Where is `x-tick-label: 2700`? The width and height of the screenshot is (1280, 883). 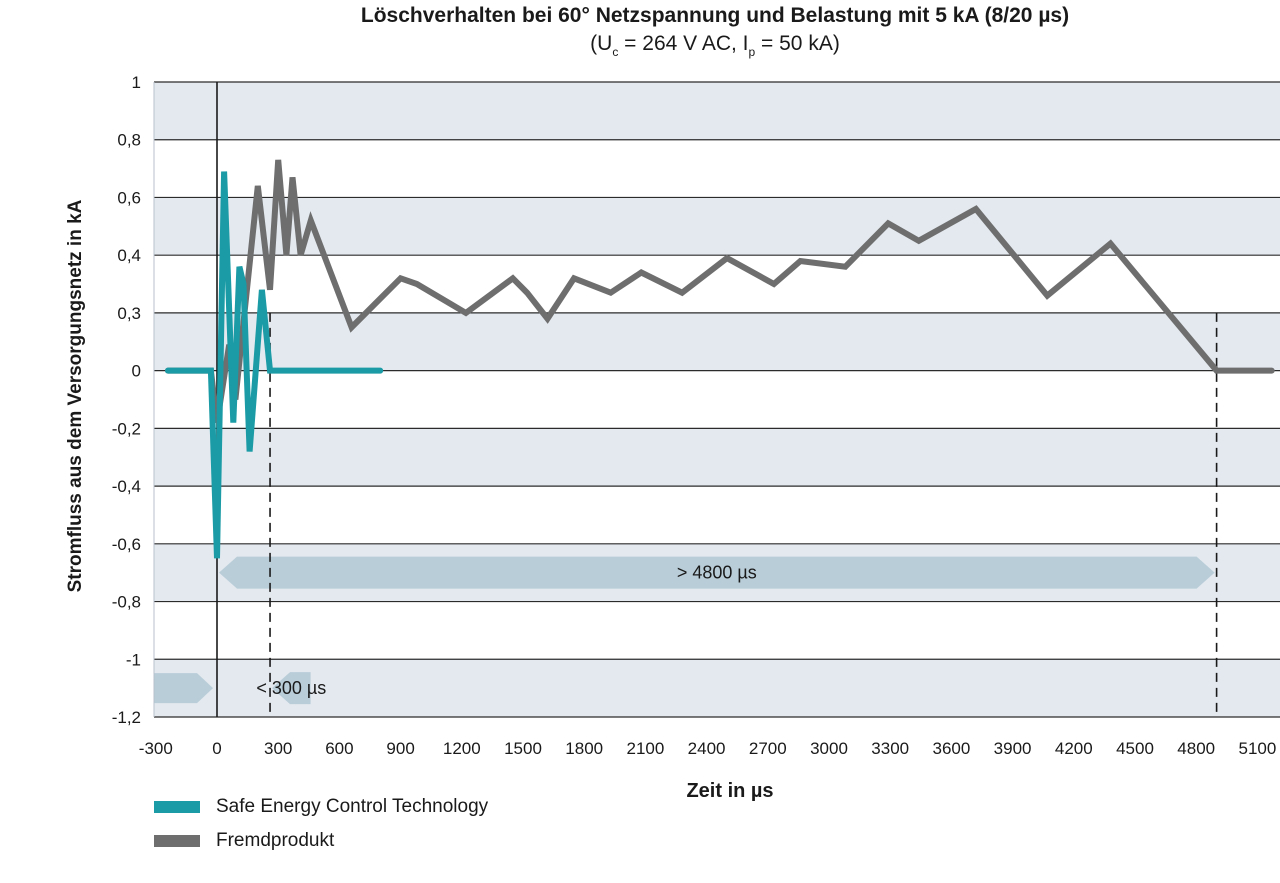
x-tick-label: 2700 is located at coordinates (768, 748).